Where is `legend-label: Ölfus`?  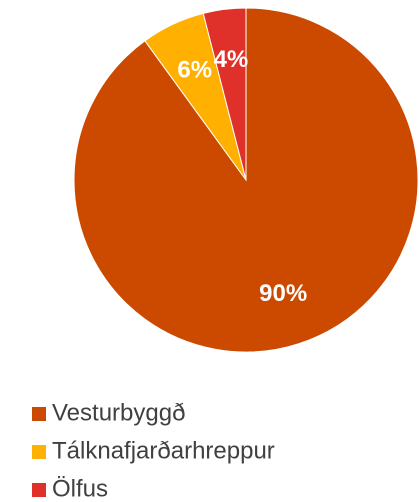 legend-label: Ölfus is located at coordinates (80, 488).